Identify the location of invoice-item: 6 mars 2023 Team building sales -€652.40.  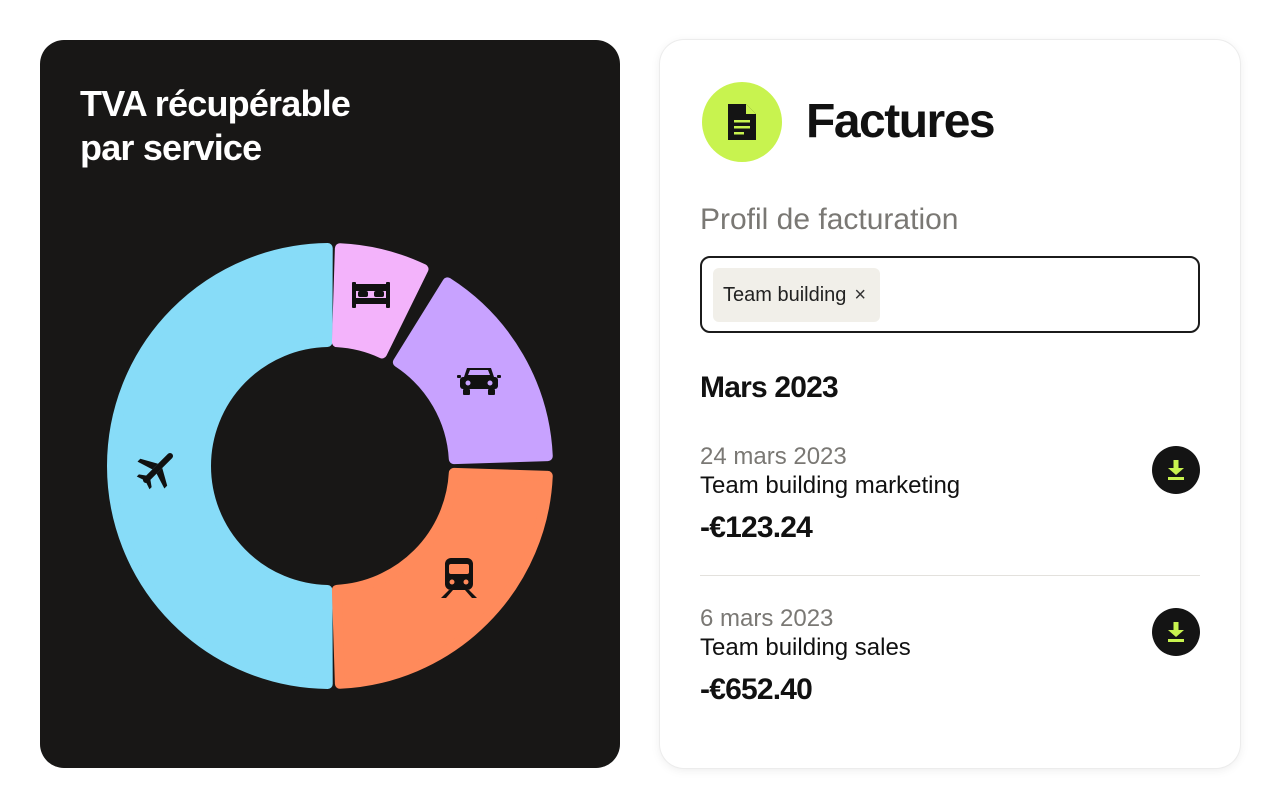
(950, 669).